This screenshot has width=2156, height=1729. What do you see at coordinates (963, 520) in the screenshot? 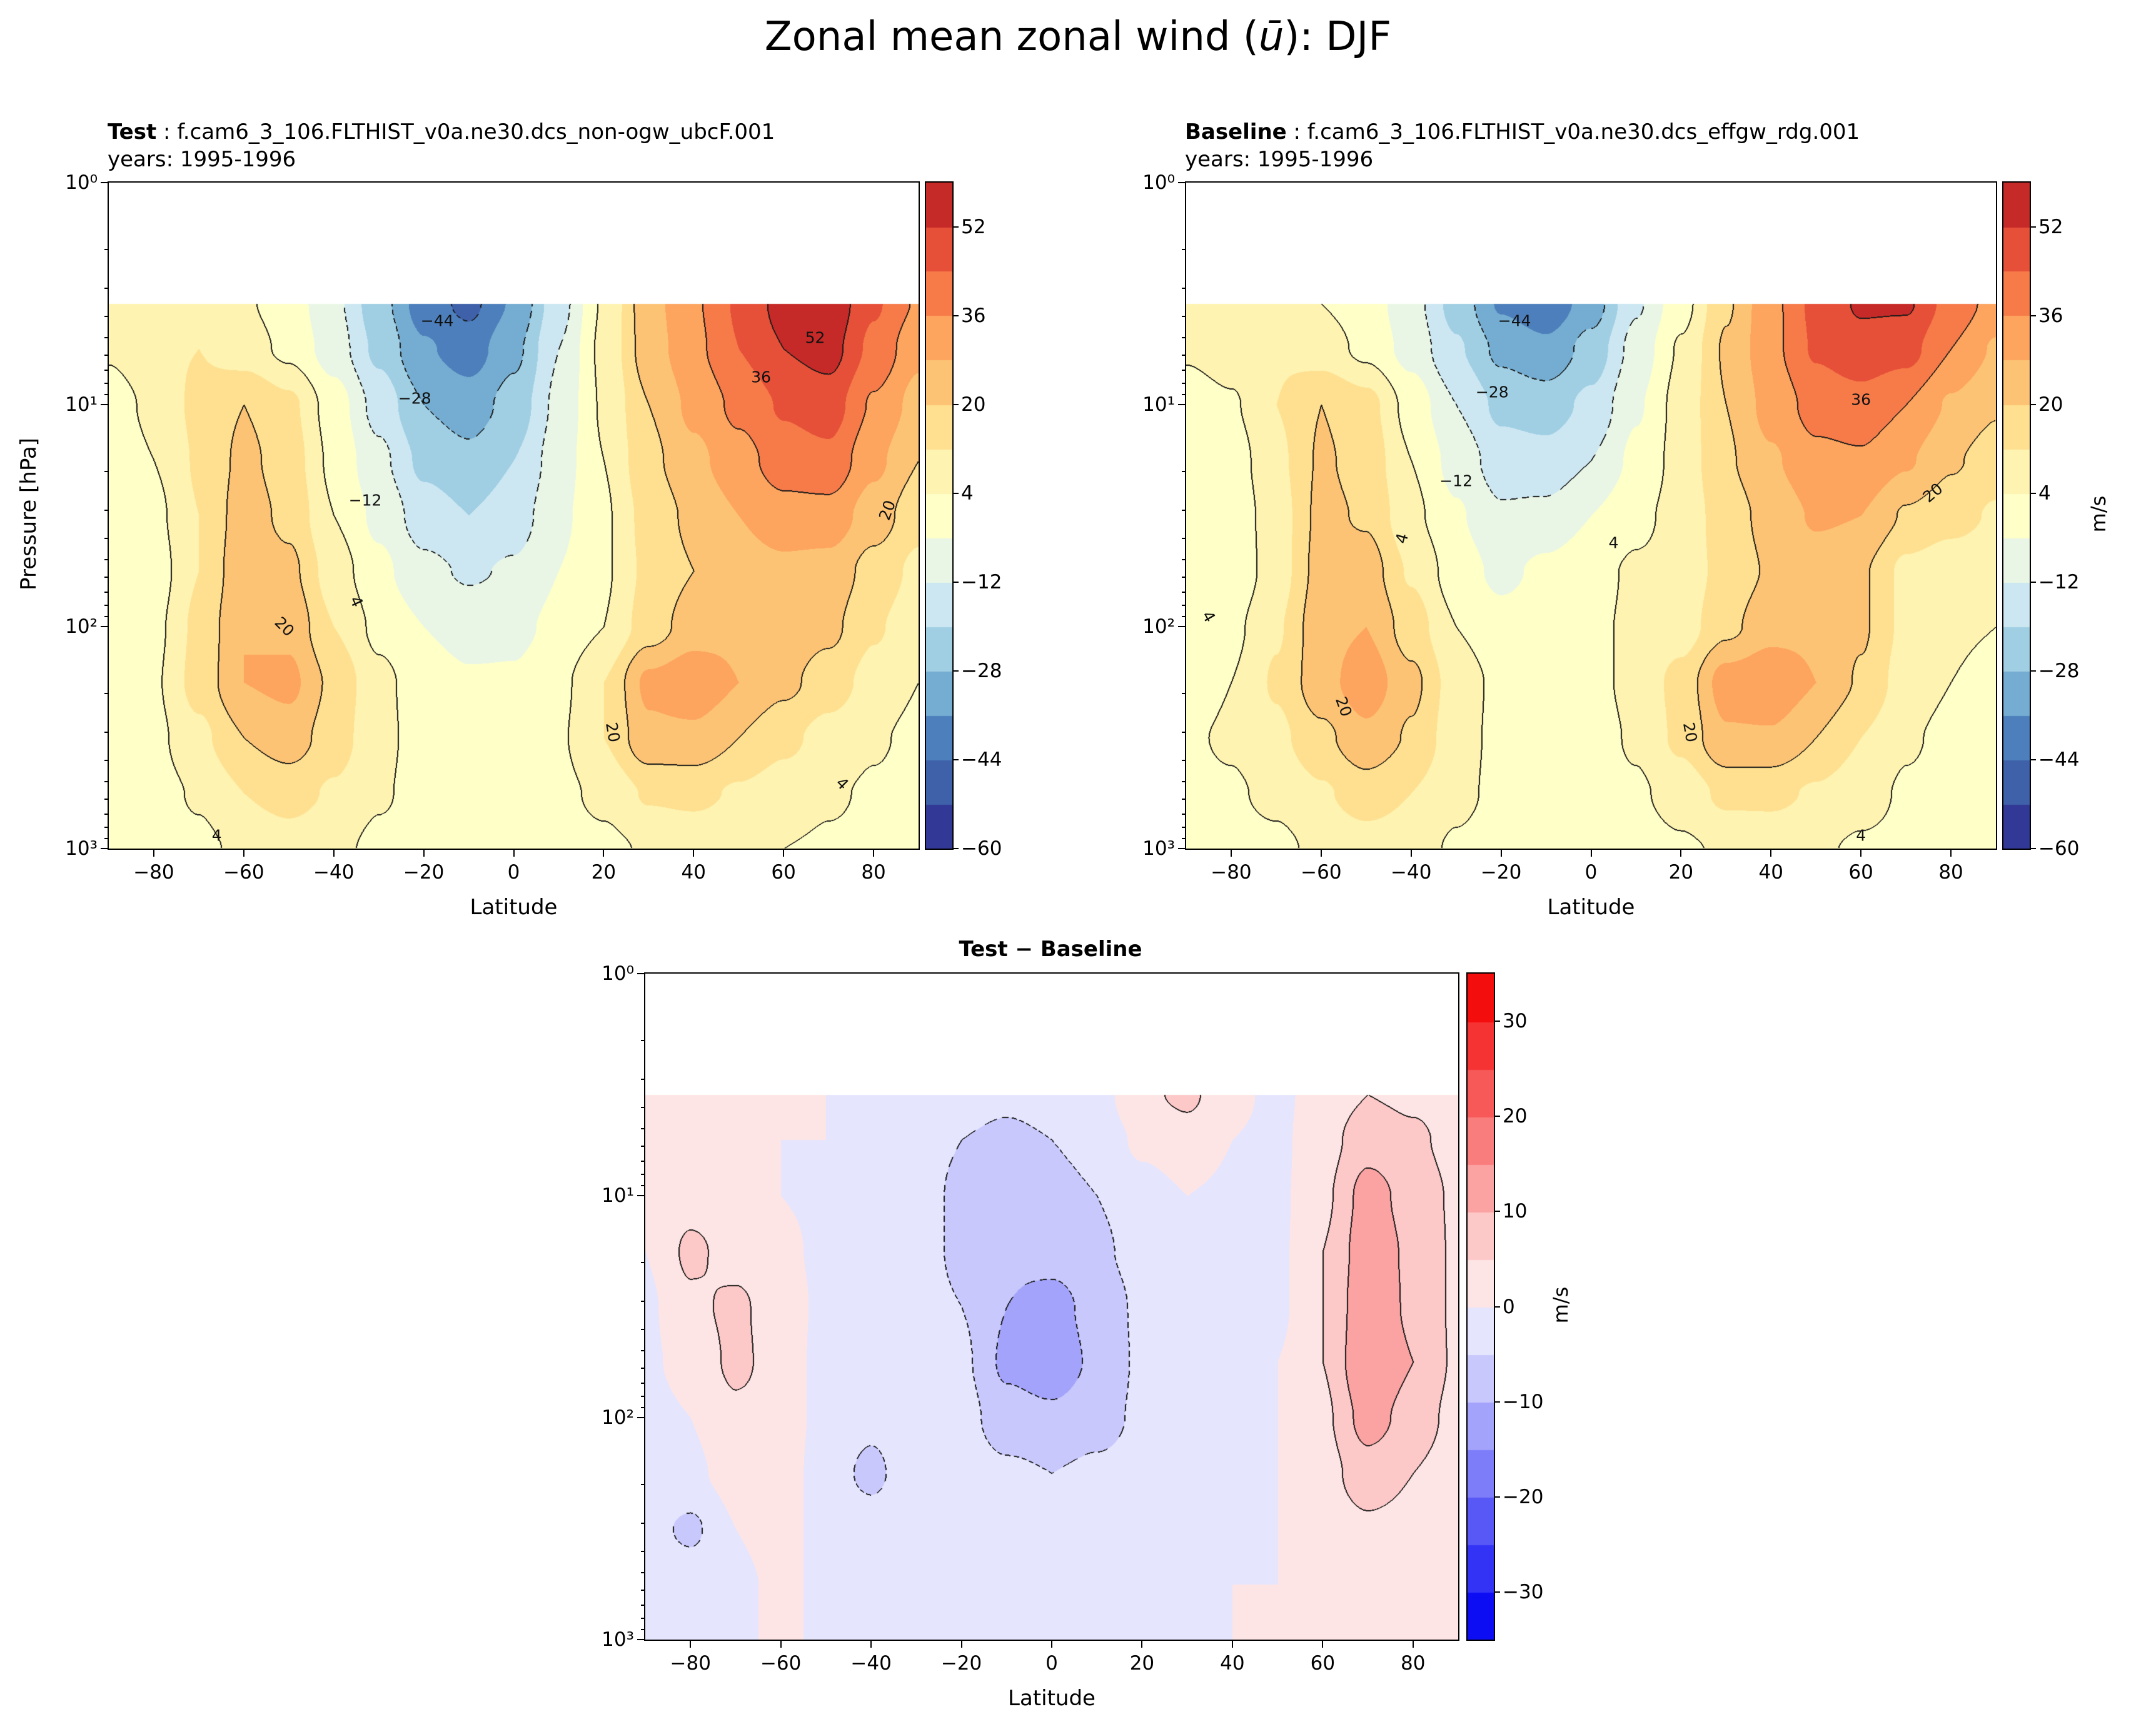
I see `test-colorbar: 52 36 20 4 −12 −28 −44 −60` at bounding box center [963, 520].